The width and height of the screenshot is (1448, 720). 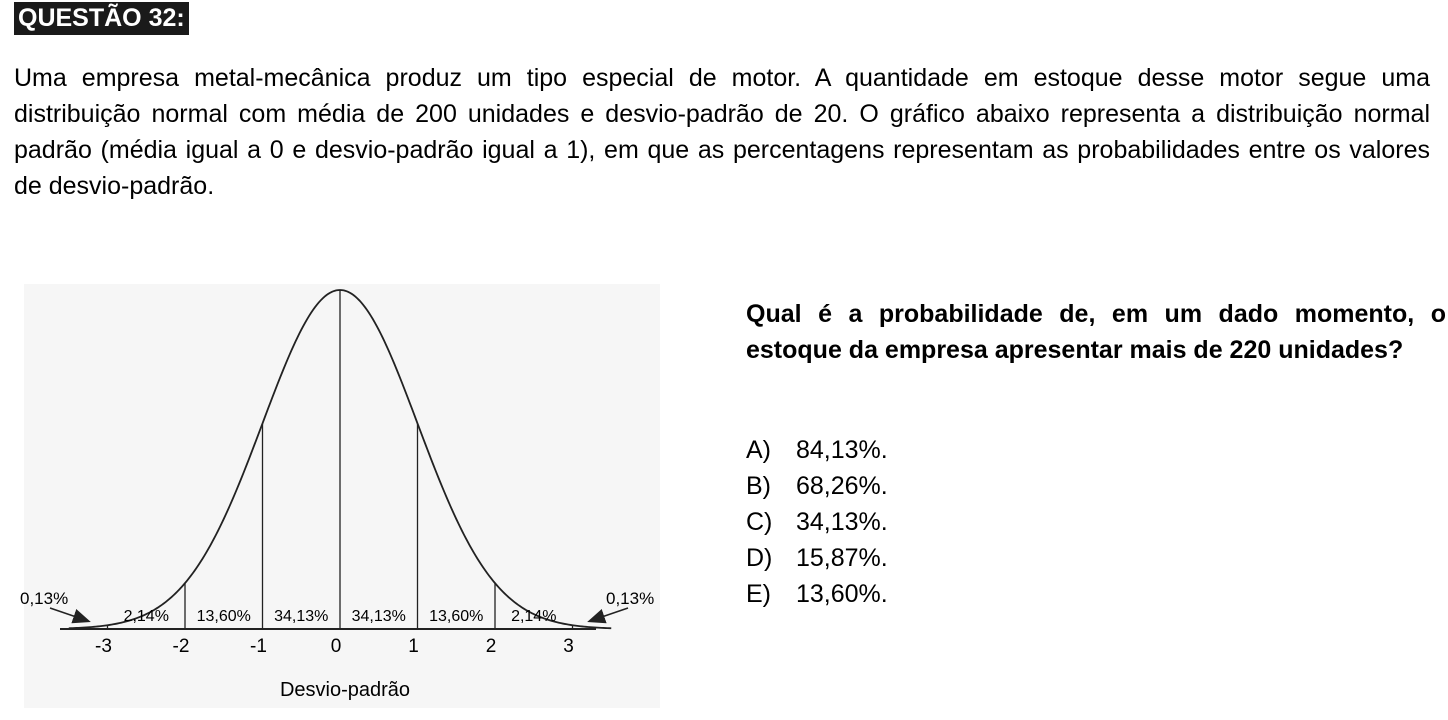 I want to click on x-tick-label: 2, so click(x=491, y=646).